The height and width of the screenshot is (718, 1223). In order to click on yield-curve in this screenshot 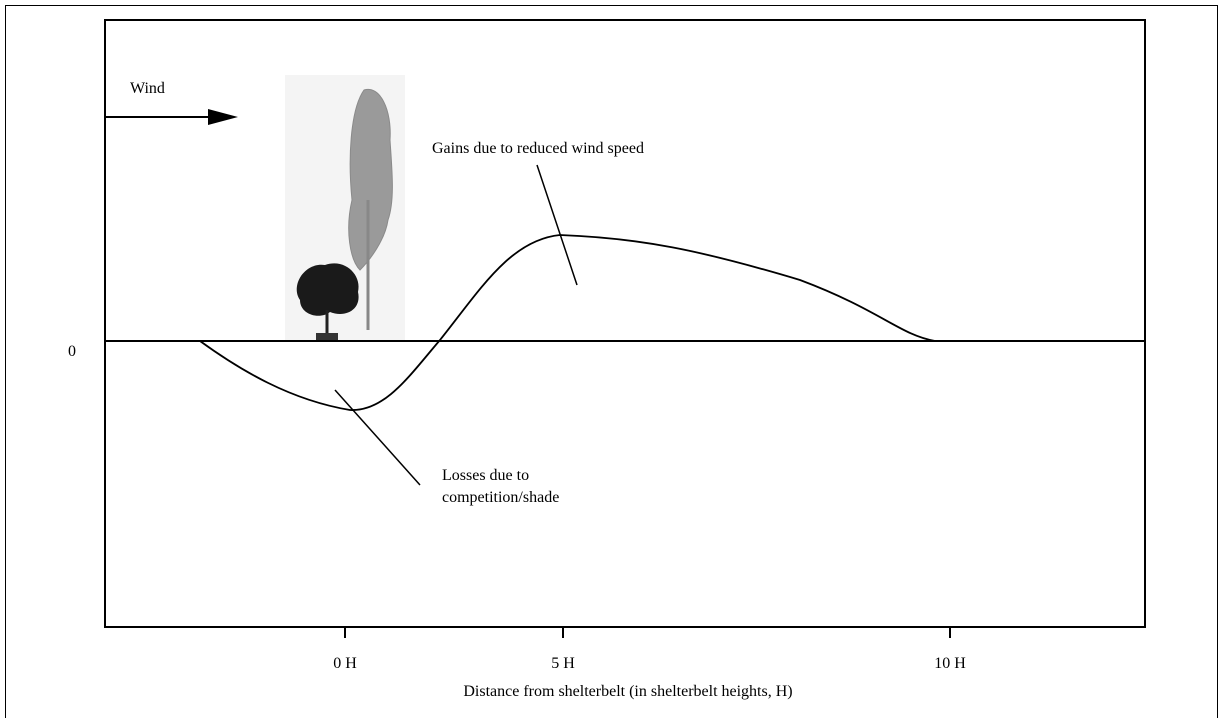, I will do `click(567, 322)`.